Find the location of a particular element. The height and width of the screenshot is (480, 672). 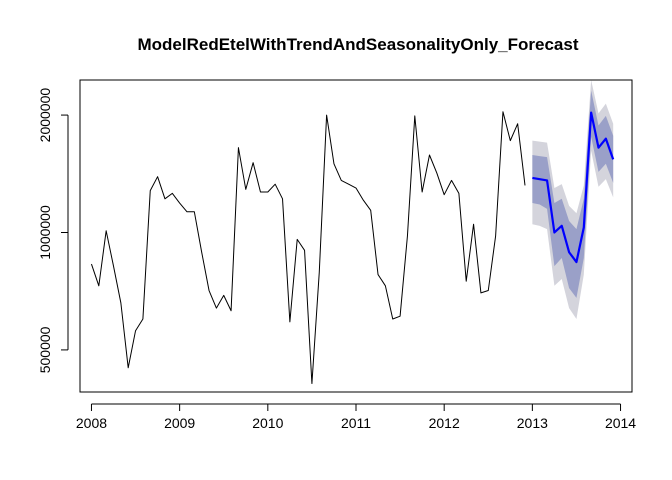

x-axis: 2008 2009 2010 2011 2012 2013 2014 is located at coordinates (356, 417).